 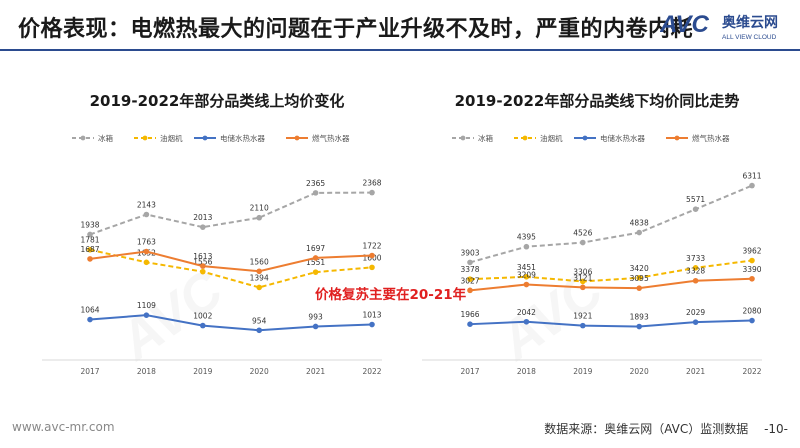 What do you see at coordinates (89, 224) in the screenshot?
I see `data-label: 1938` at bounding box center [89, 224].